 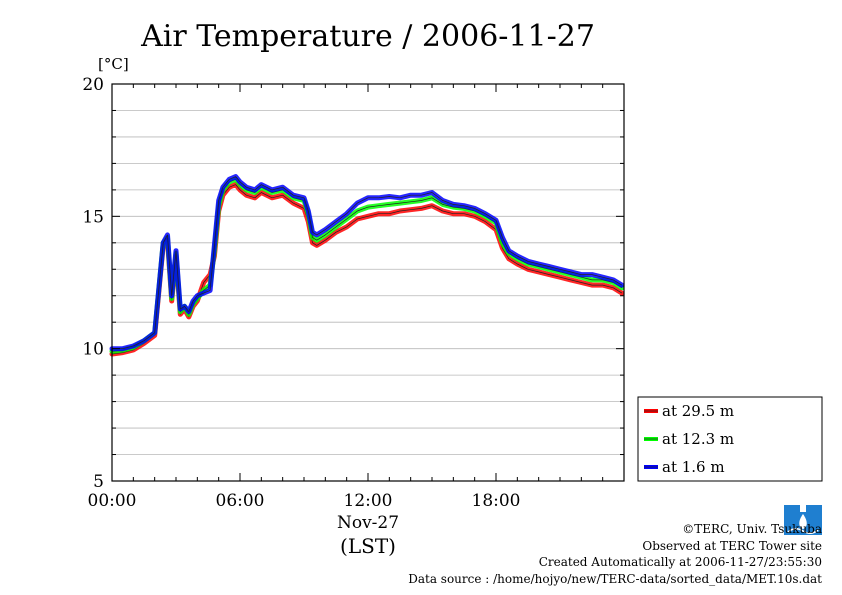 I want to click on x-axis-date-label: Nov-27, so click(x=368, y=523).